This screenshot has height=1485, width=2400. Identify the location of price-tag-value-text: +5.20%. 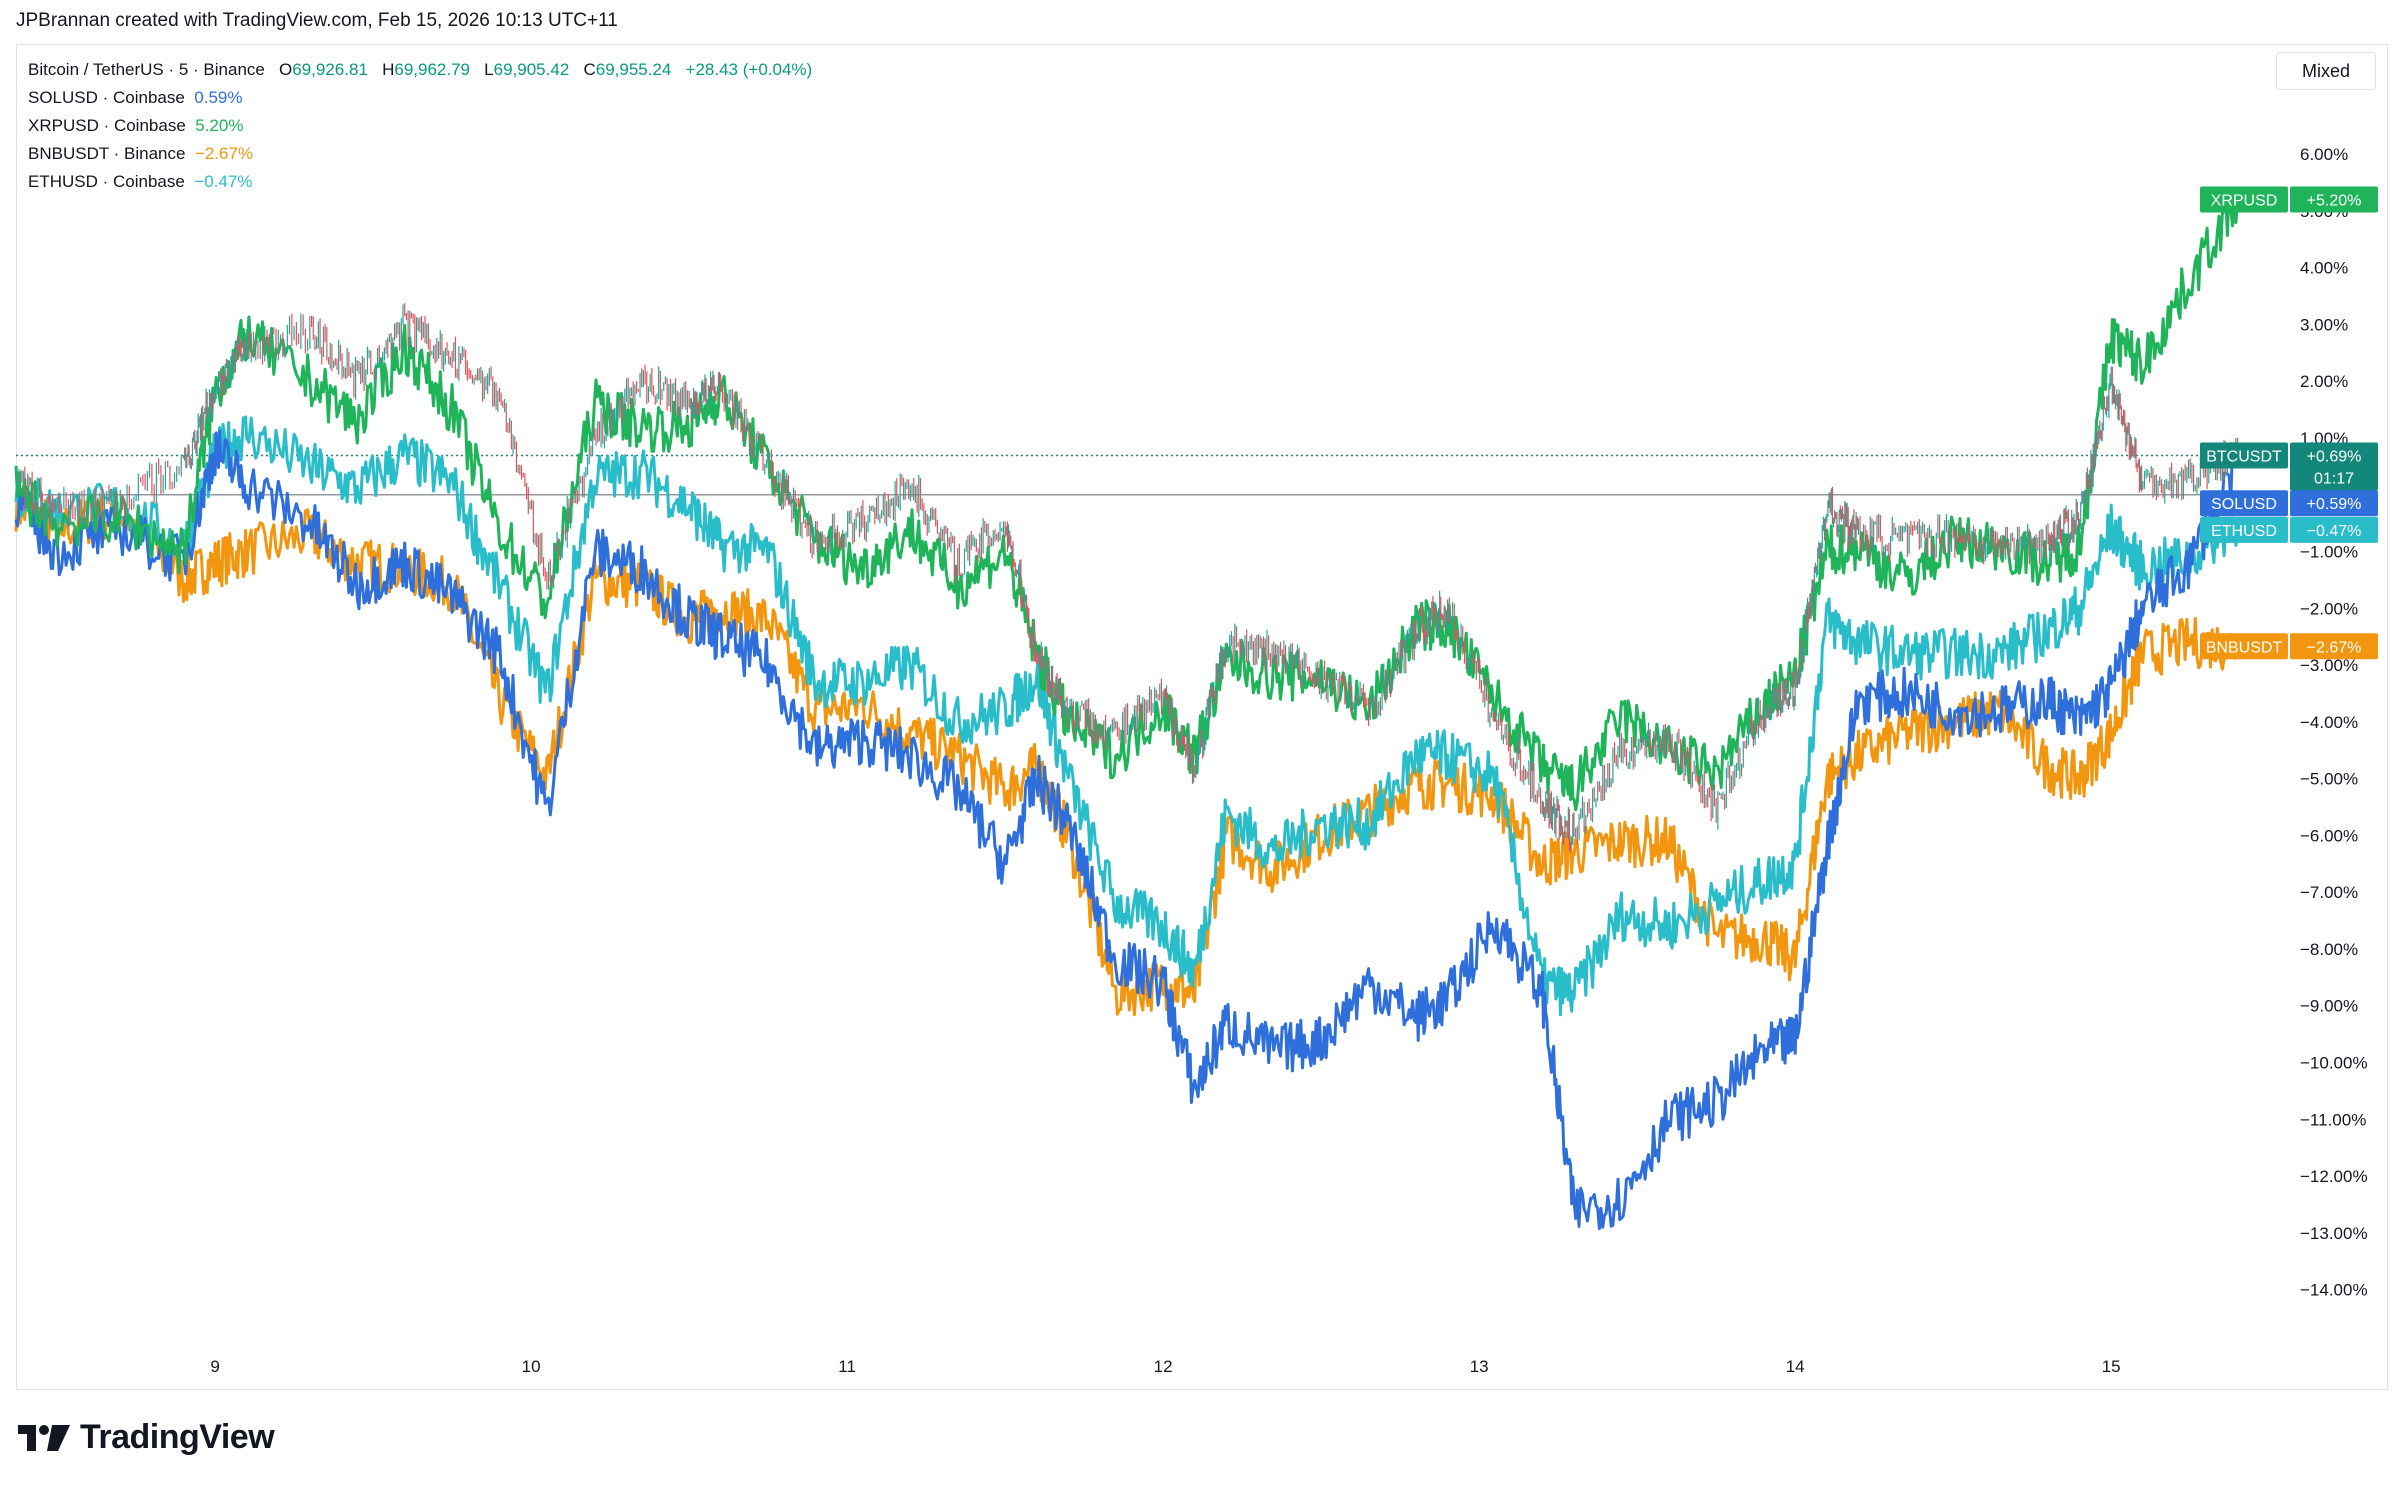
(2334, 200).